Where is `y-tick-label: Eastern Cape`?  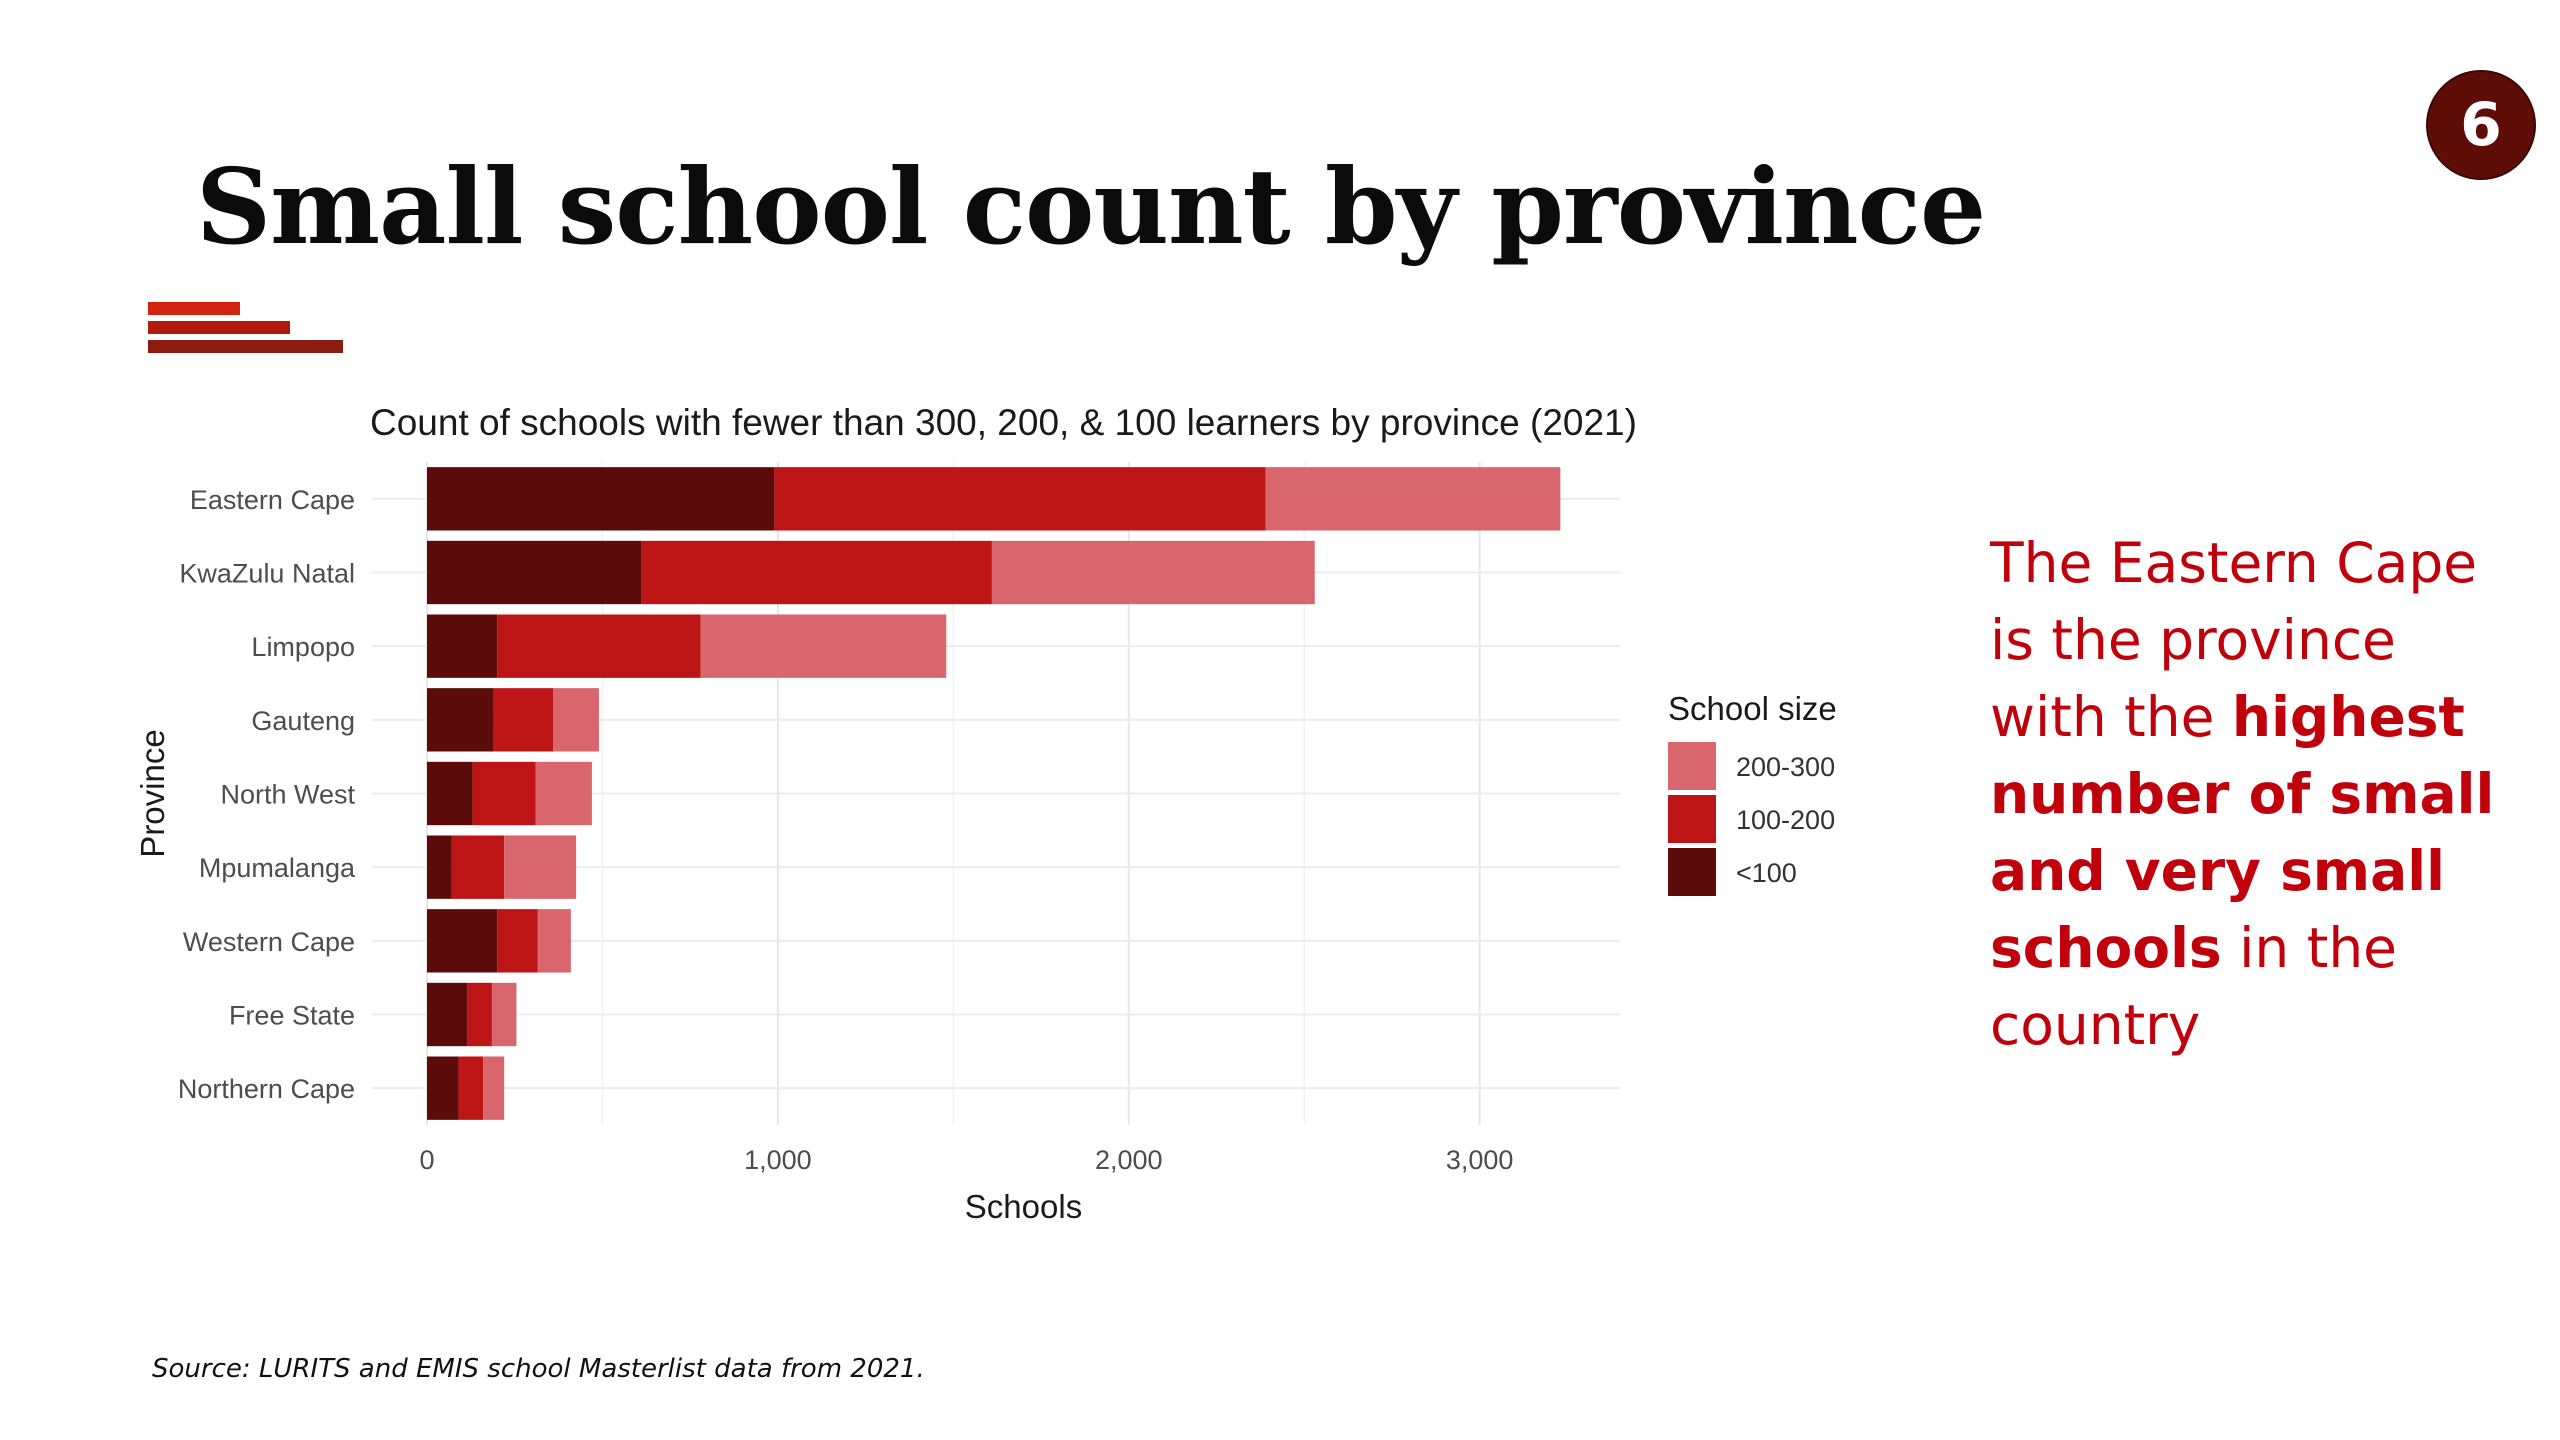
y-tick-label: Eastern Cape is located at coordinates (272, 500).